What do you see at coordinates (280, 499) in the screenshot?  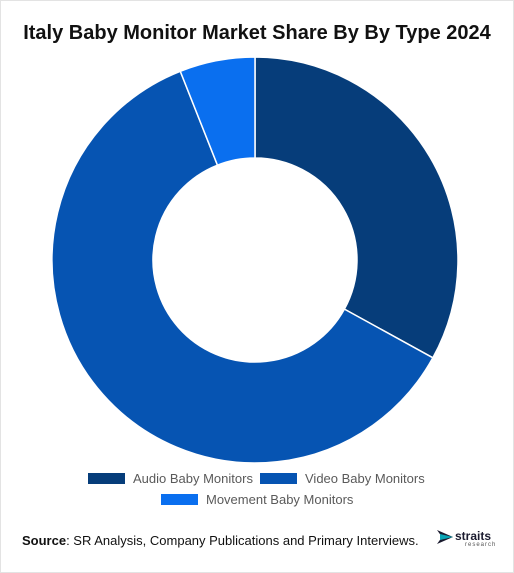 I see `legend-label-movement: Movement Baby Monitors` at bounding box center [280, 499].